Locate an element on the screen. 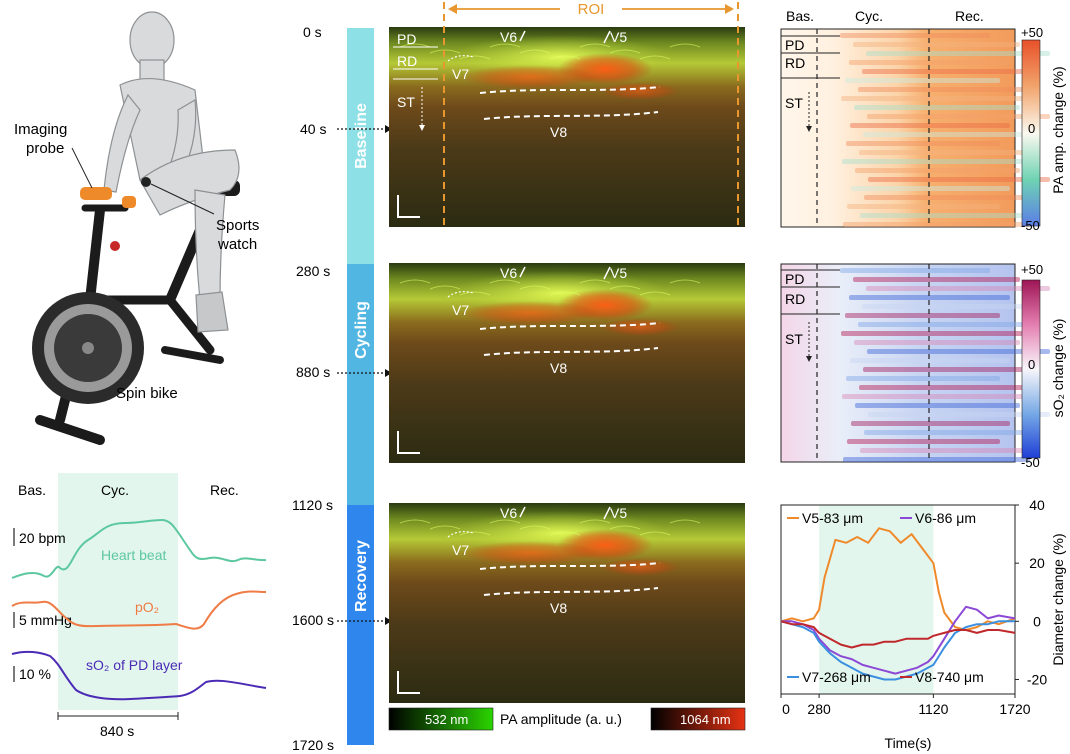 This screenshot has width=1070, height=754. so2-pd-label: sO₂ of PD layer is located at coordinates (134, 665).